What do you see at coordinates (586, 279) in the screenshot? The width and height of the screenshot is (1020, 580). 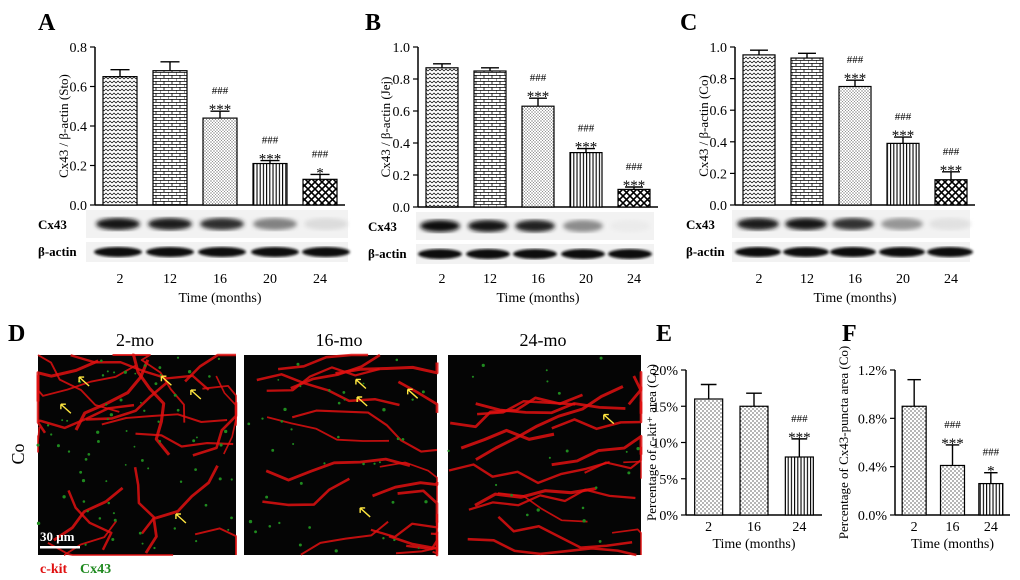 I see `x-tick-label: 20` at bounding box center [586, 279].